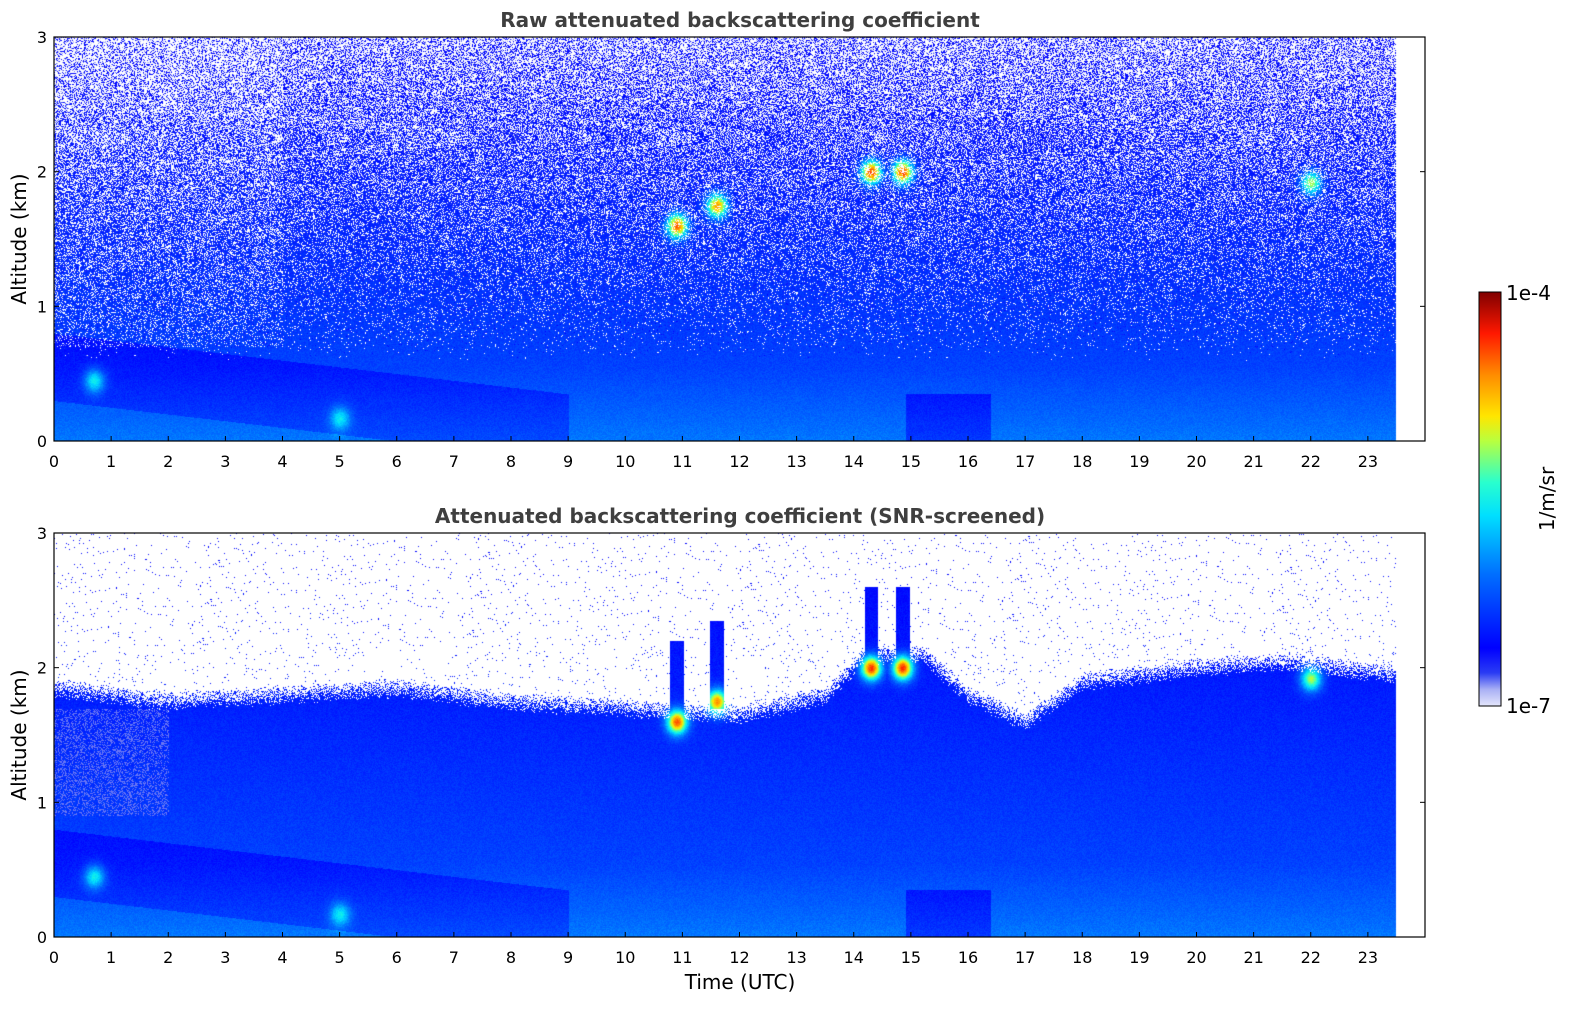 This screenshot has width=1595, height=1020. What do you see at coordinates (19, 238) in the screenshot?
I see `panel-raw-ylabel: Altitude (km)` at bounding box center [19, 238].